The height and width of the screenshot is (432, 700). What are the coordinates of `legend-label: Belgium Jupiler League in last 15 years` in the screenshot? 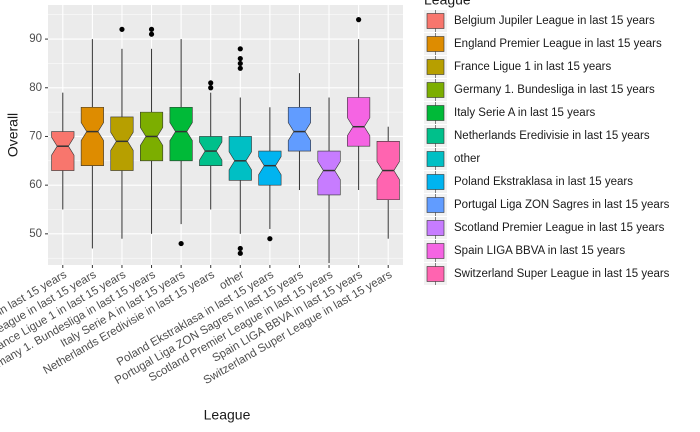 It's located at (554, 21).